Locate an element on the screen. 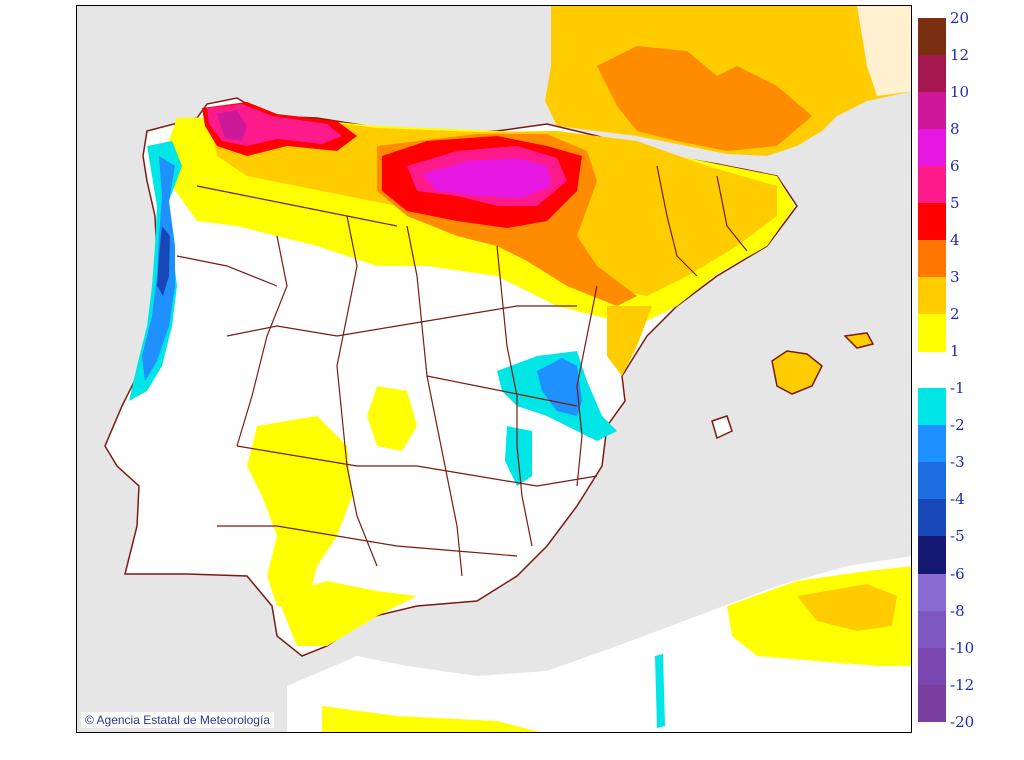 Image resolution: width=1024 pixels, height=760 pixels. foreign-land-northeast is located at coordinates (884, 51).